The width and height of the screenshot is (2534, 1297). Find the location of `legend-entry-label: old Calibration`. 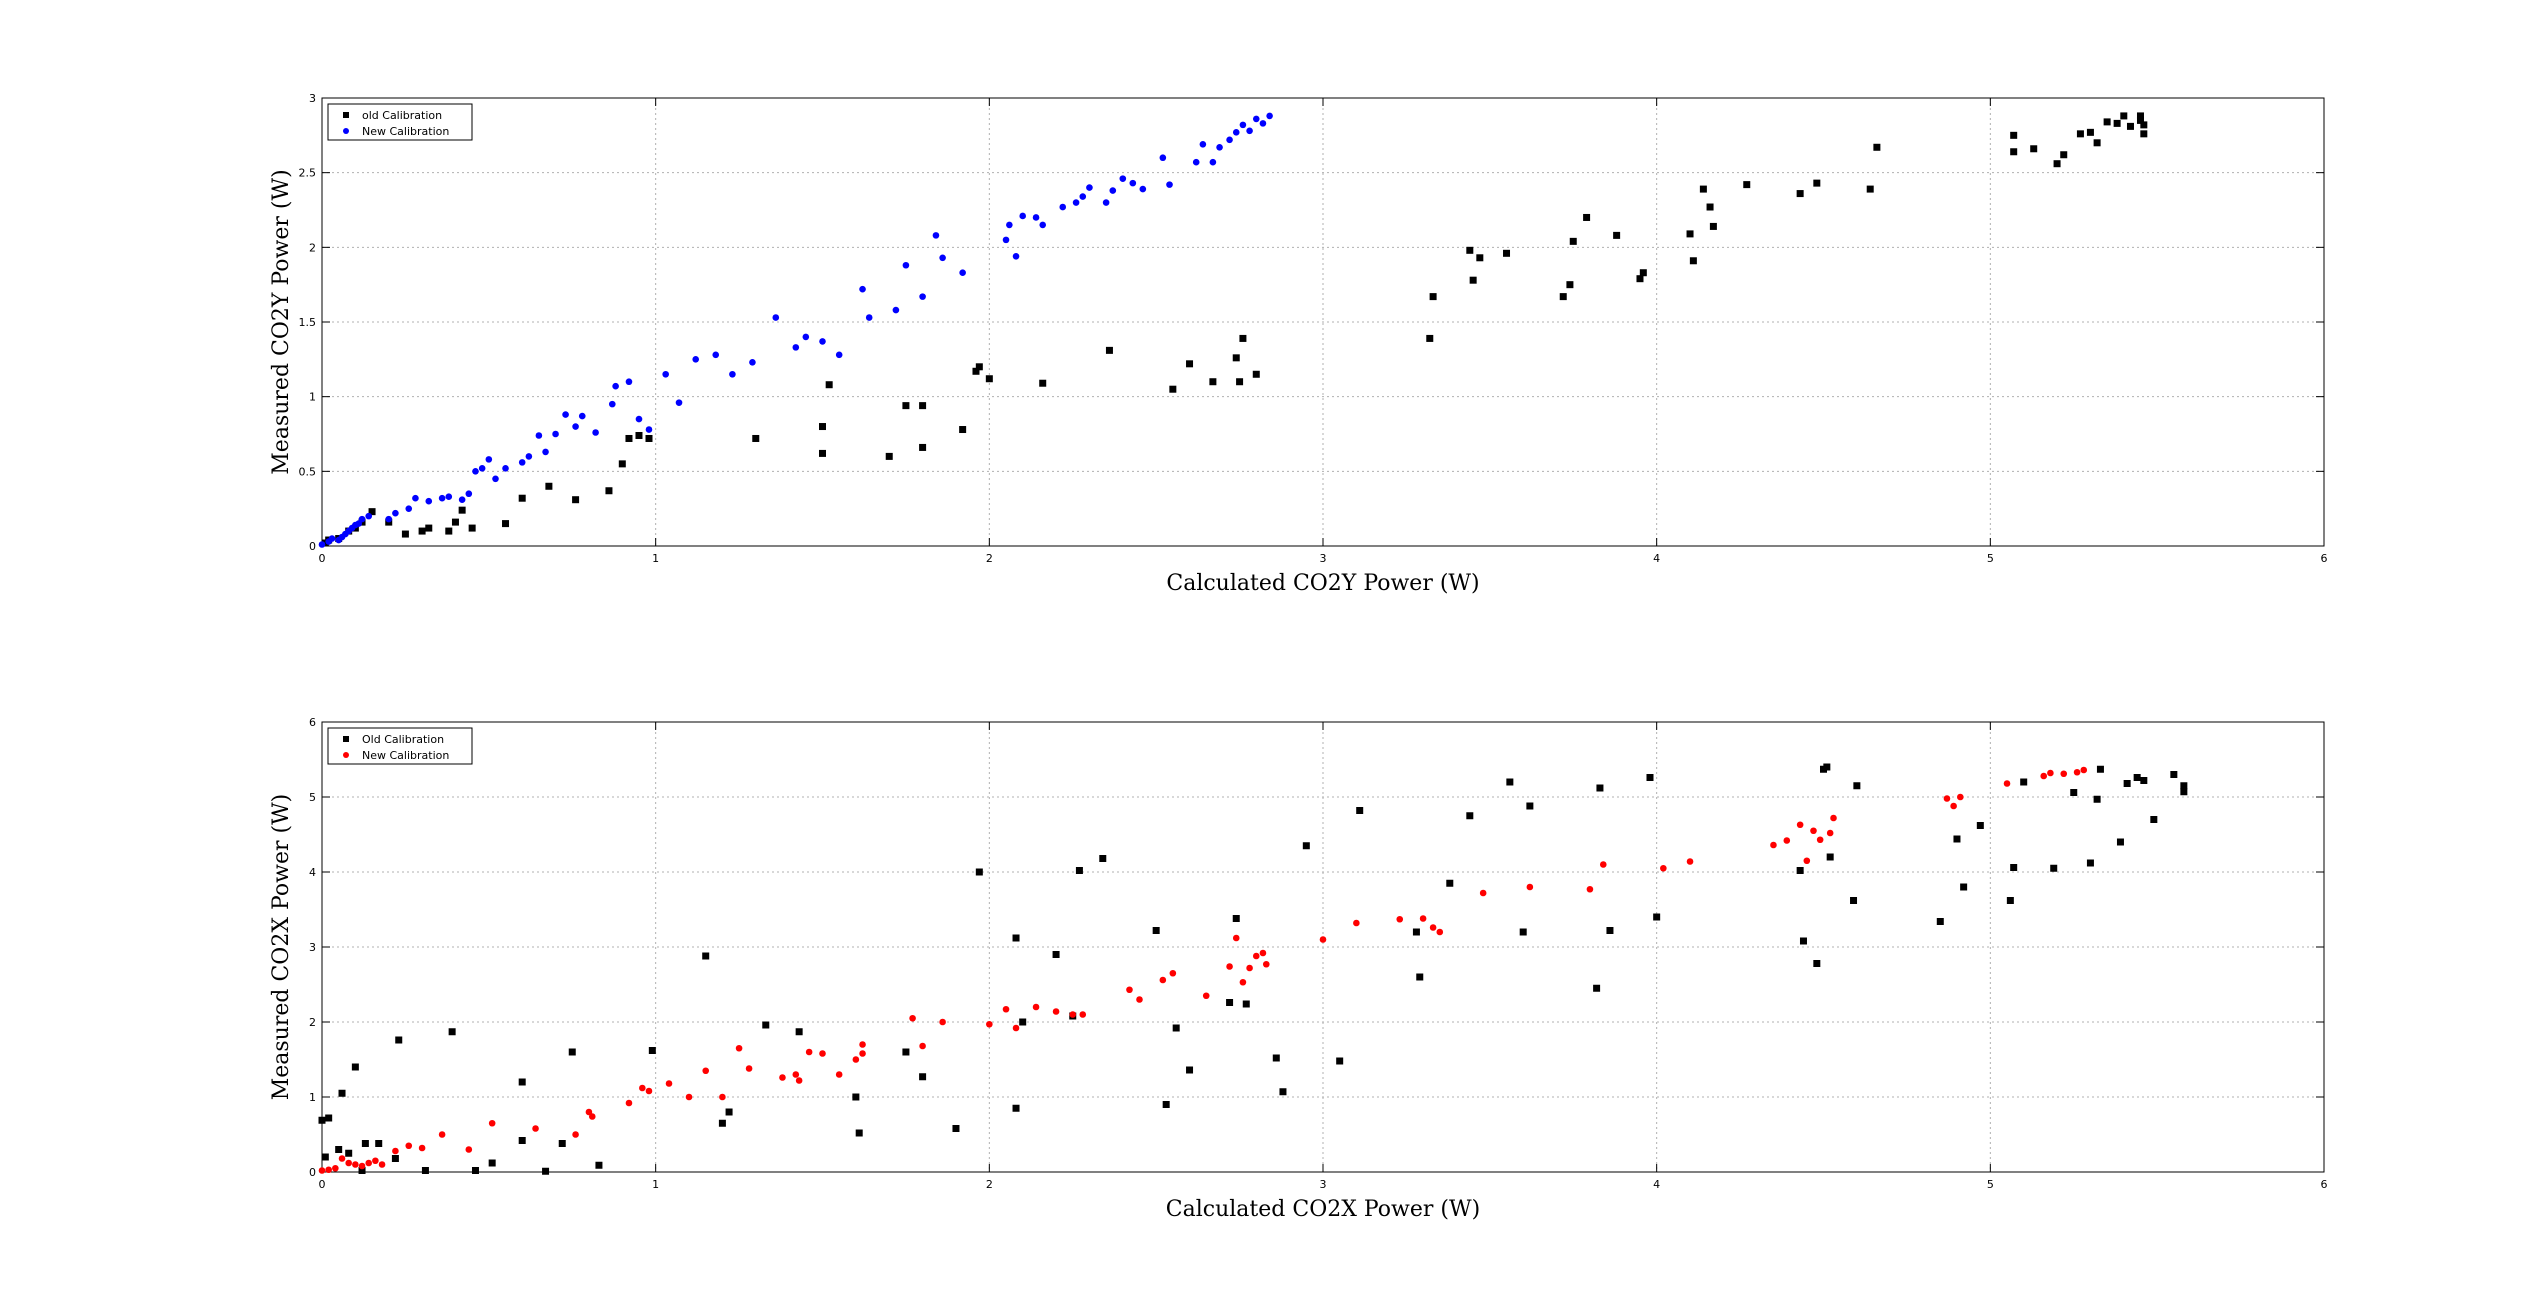

legend-entry-label: old Calibration is located at coordinates (402, 115).